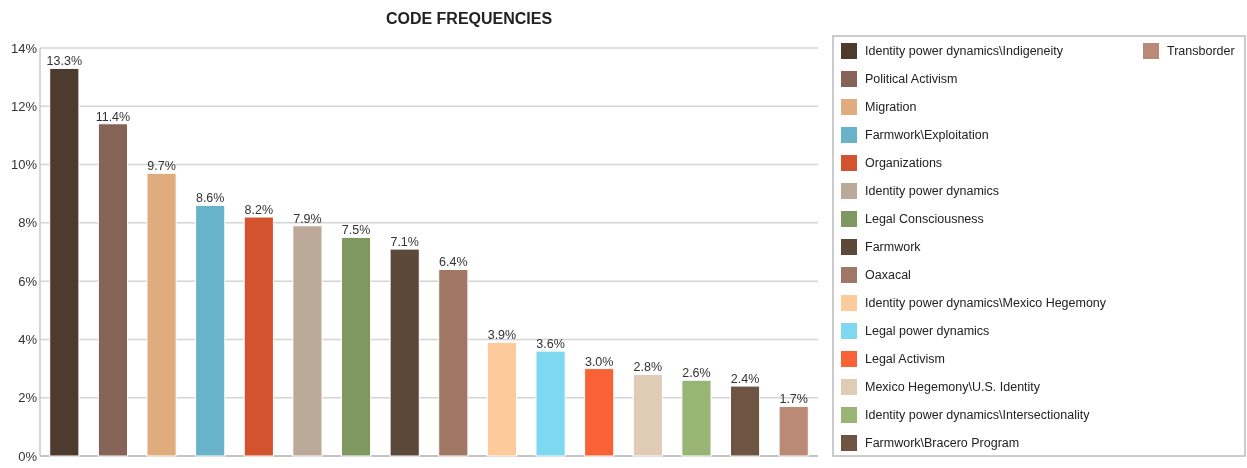 Image resolution: width=1247 pixels, height=468 pixels. I want to click on legend-label: Mexico Hegemony\U.S. Identity, so click(953, 387).